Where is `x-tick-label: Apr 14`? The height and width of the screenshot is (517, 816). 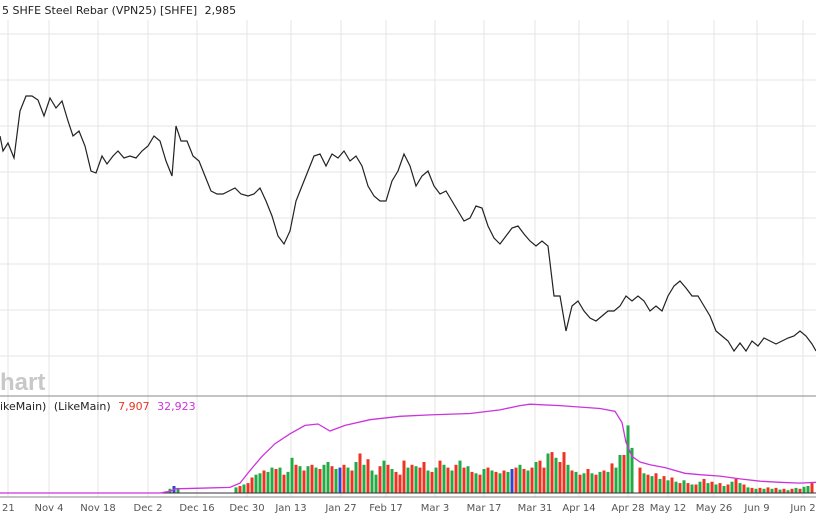
x-tick-label: Apr 14 is located at coordinates (578, 508).